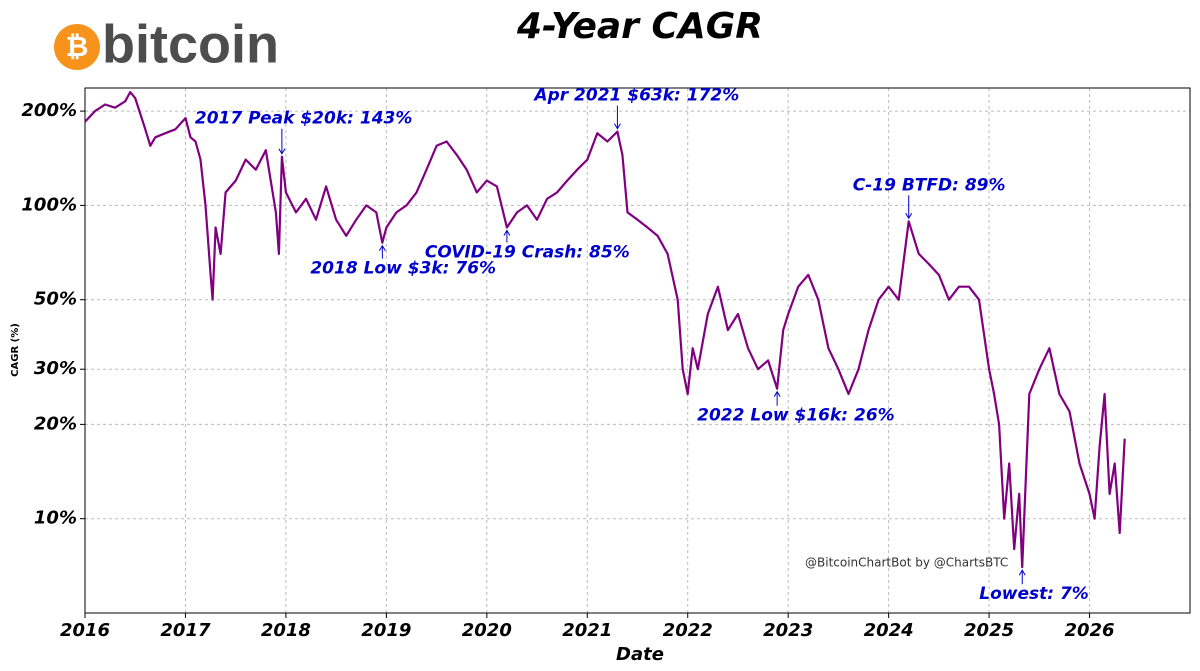 This screenshot has width=1200, height=671. I want to click on x-tick-label: 2025, so click(989, 630).